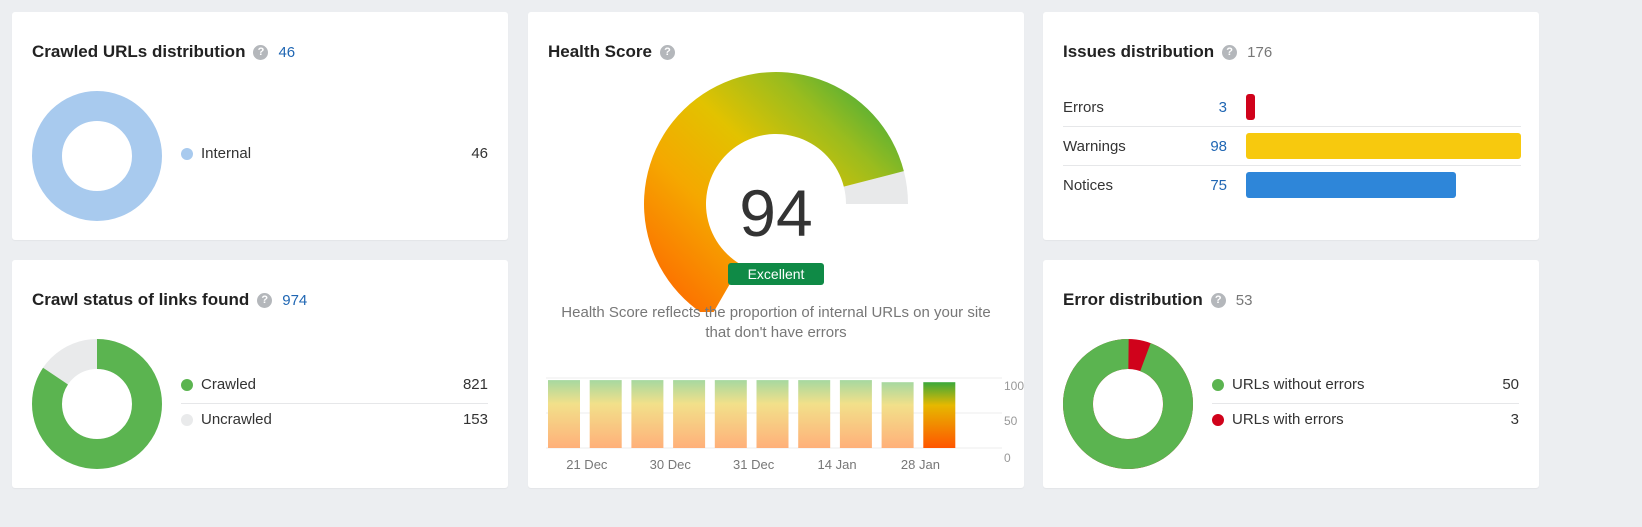  I want to click on issue-row-notices: Notices 75, so click(1292, 185).